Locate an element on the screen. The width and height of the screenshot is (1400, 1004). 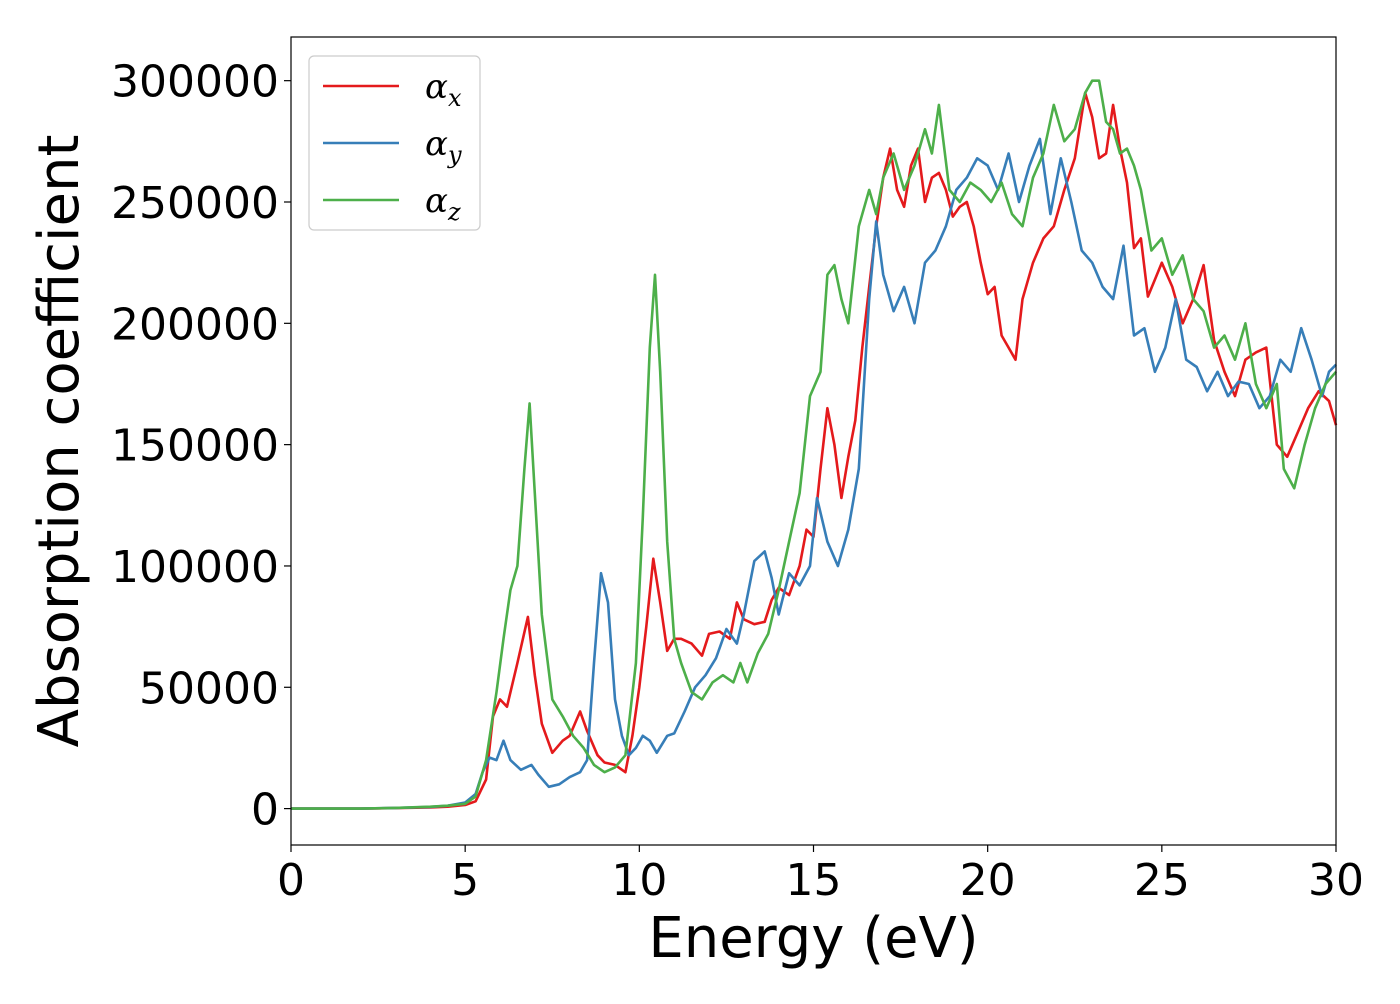
y-tick-label: 0 is located at coordinates (265, 810).